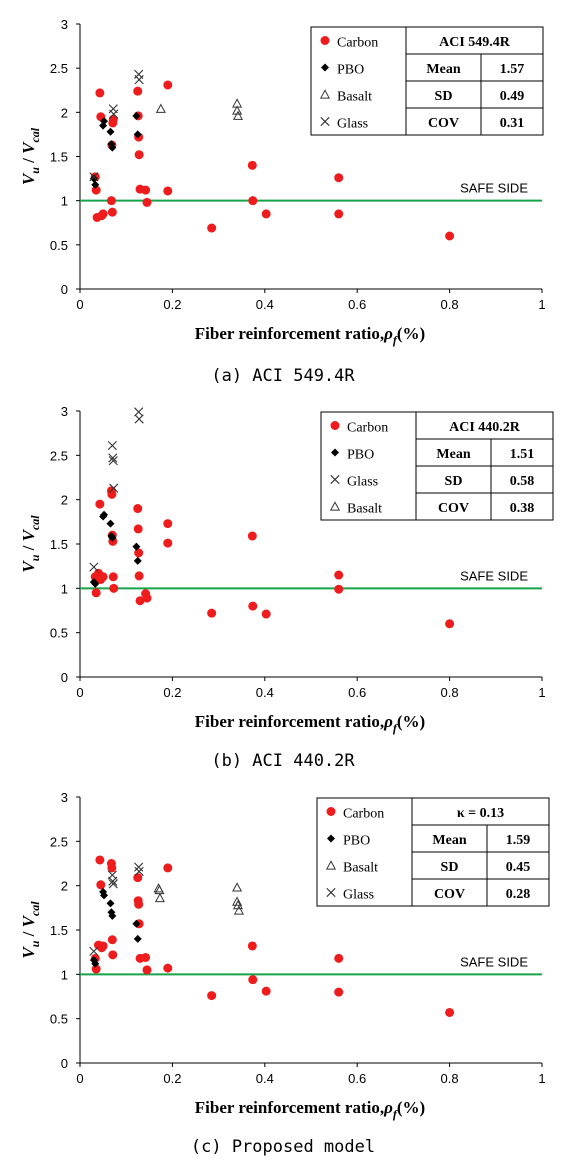  I want to click on legend-marker-basalt, so click(325, 94).